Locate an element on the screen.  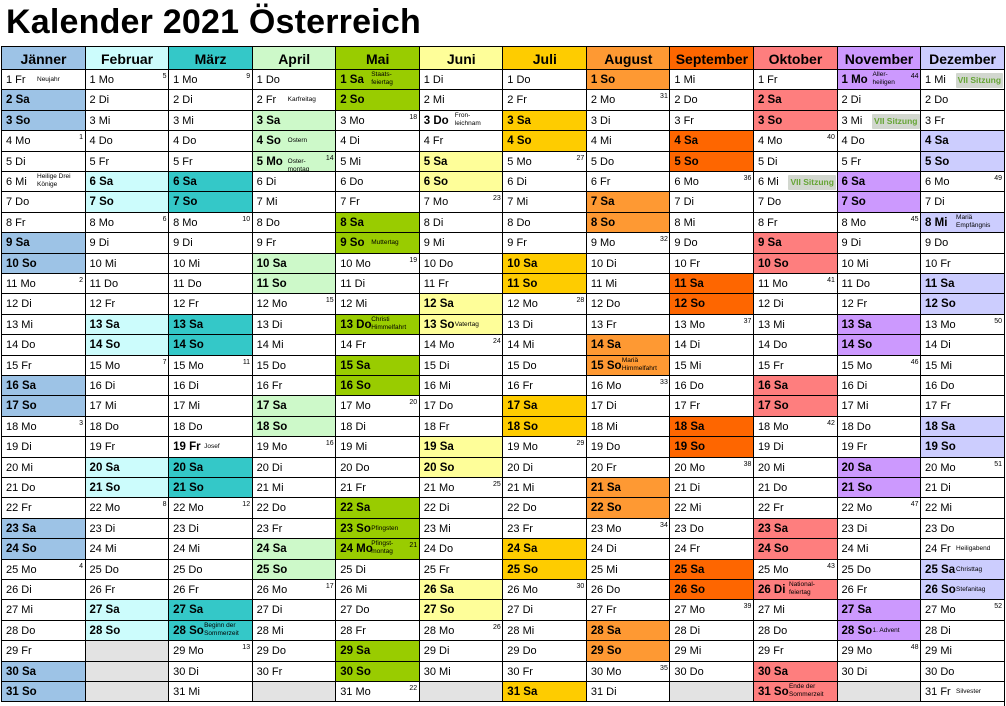
day-cell: 31 Mo 22 is located at coordinates (377, 692).